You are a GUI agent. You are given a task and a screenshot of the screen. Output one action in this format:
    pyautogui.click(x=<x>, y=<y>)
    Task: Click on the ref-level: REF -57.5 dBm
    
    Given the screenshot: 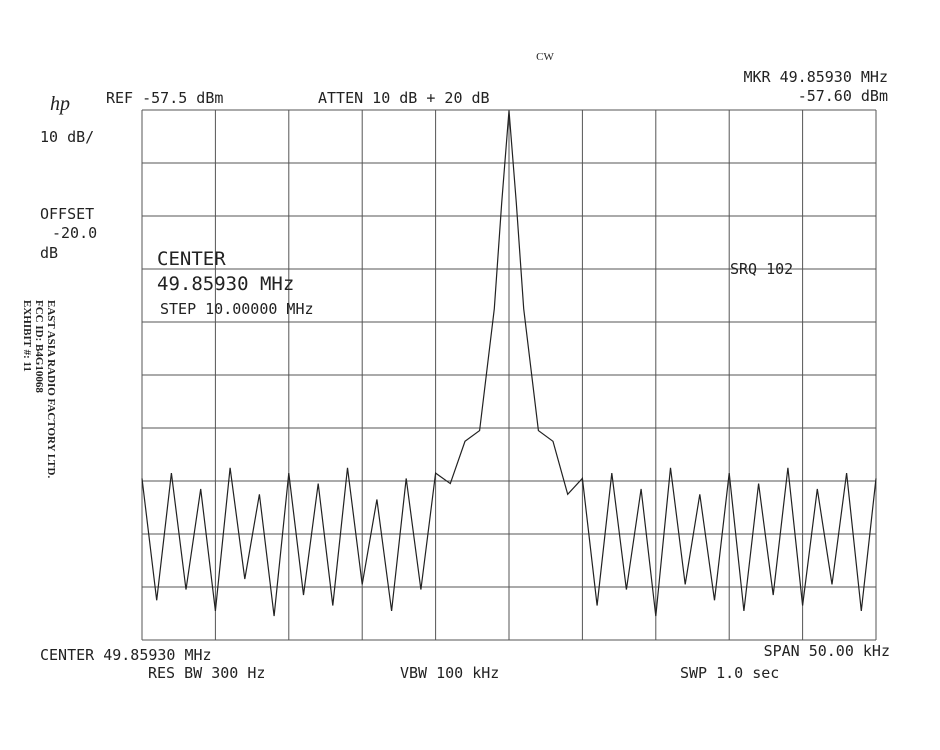 What is the action you would take?
    pyautogui.click(x=164, y=98)
    